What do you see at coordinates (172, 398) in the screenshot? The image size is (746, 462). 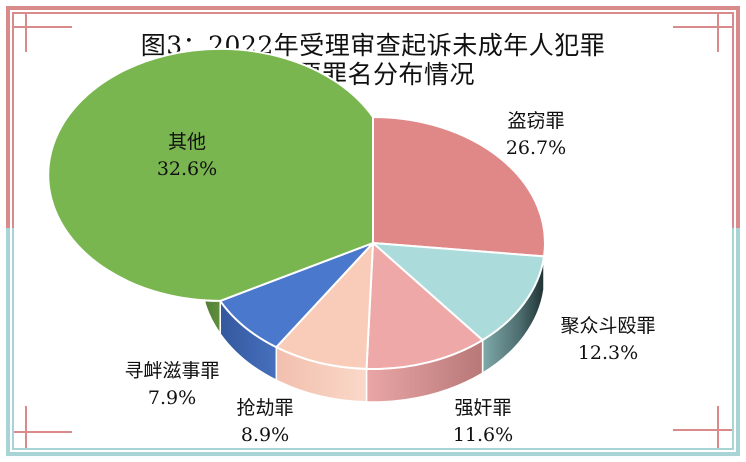 I see `label-percent: 7.9%` at bounding box center [172, 398].